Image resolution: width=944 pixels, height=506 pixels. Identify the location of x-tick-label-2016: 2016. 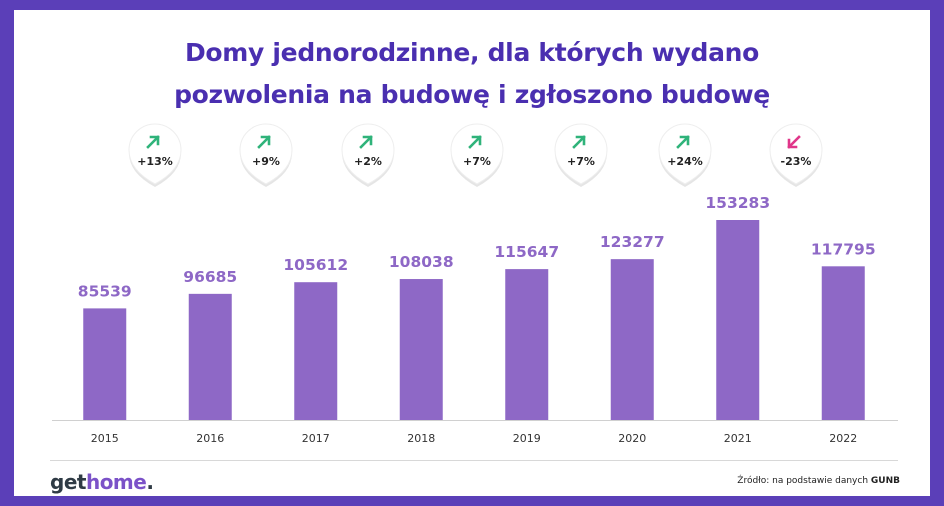
(210, 438).